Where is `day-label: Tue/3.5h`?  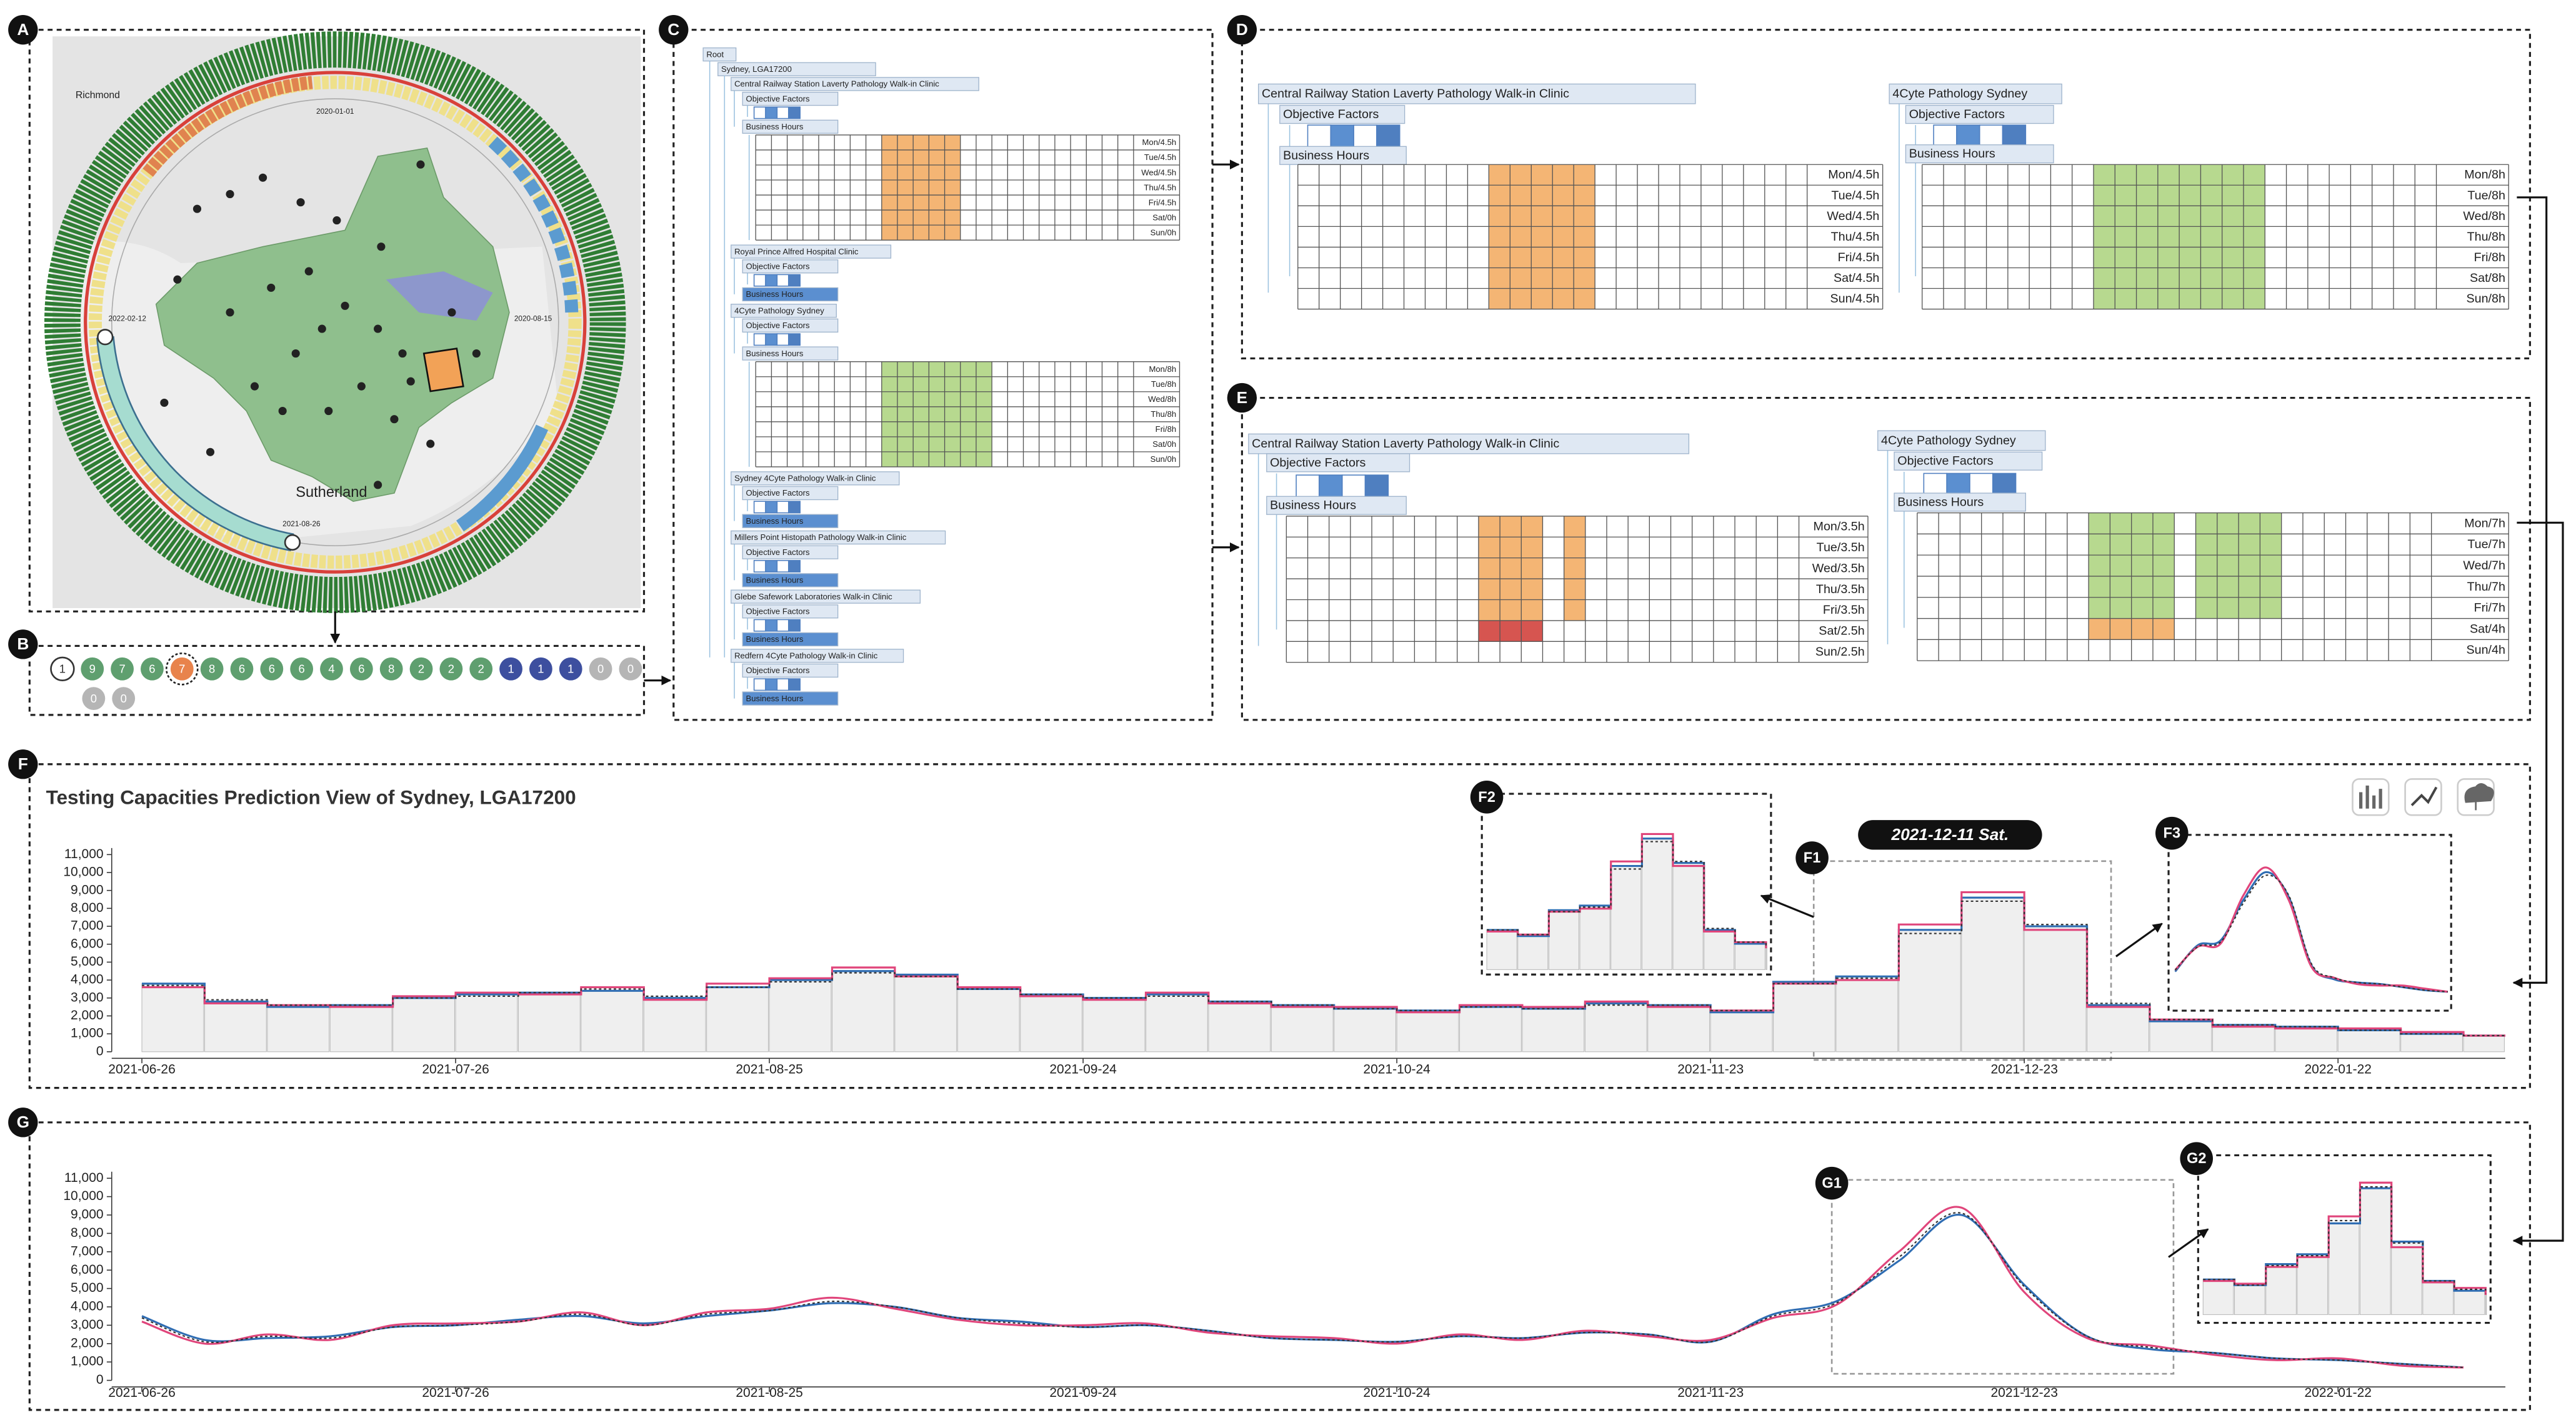
day-label: Tue/3.5h is located at coordinates (1841, 547).